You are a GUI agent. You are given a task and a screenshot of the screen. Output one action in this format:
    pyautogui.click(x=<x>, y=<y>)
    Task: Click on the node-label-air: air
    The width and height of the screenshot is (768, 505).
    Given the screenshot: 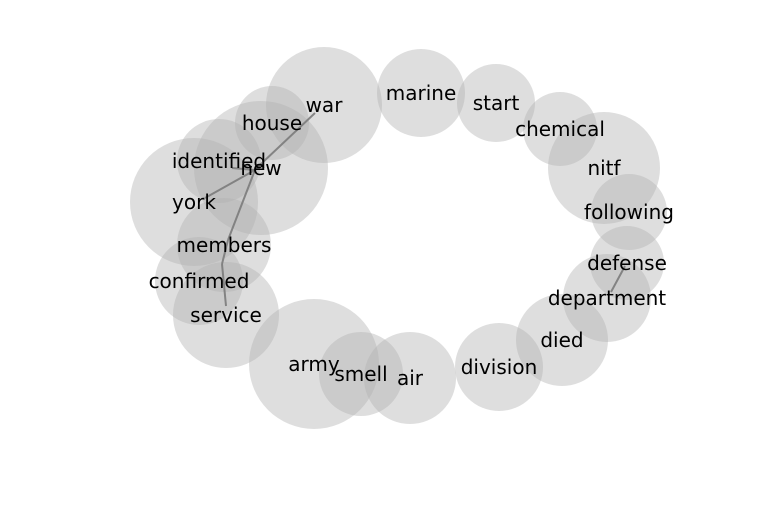 What is the action you would take?
    pyautogui.click(x=410, y=378)
    